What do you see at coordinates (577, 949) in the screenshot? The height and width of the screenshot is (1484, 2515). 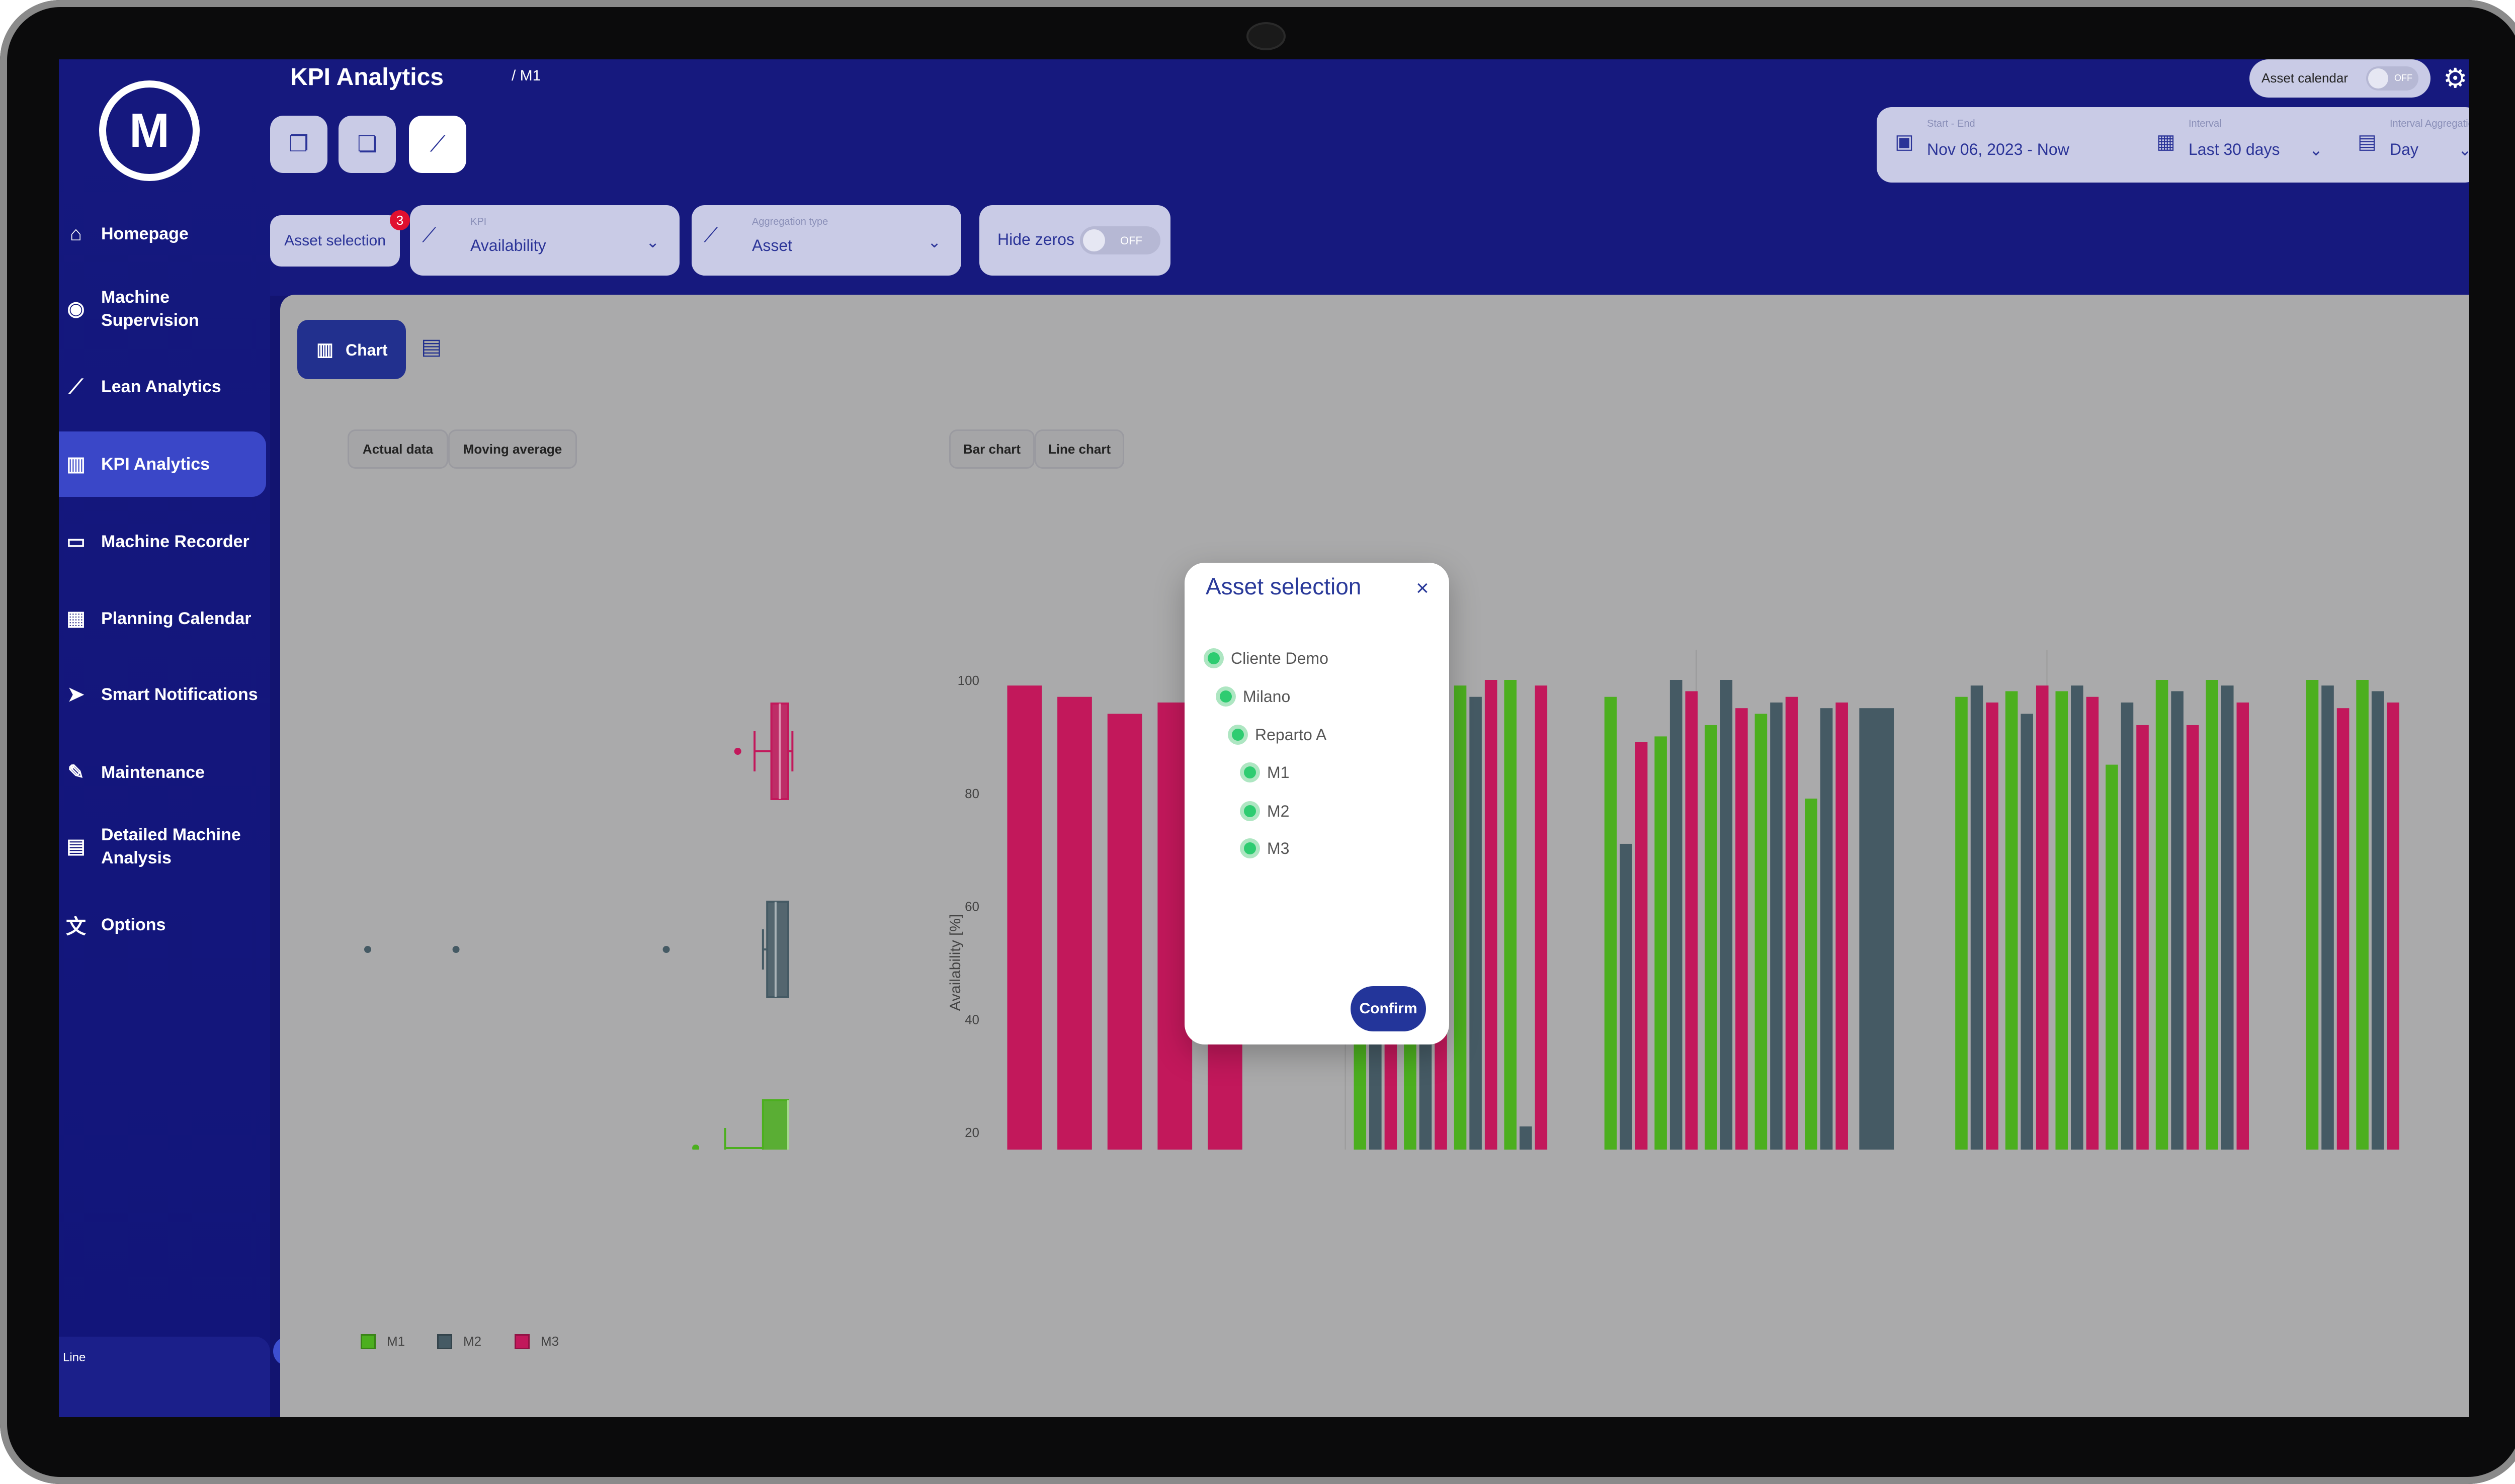 I see `box-m2` at bounding box center [577, 949].